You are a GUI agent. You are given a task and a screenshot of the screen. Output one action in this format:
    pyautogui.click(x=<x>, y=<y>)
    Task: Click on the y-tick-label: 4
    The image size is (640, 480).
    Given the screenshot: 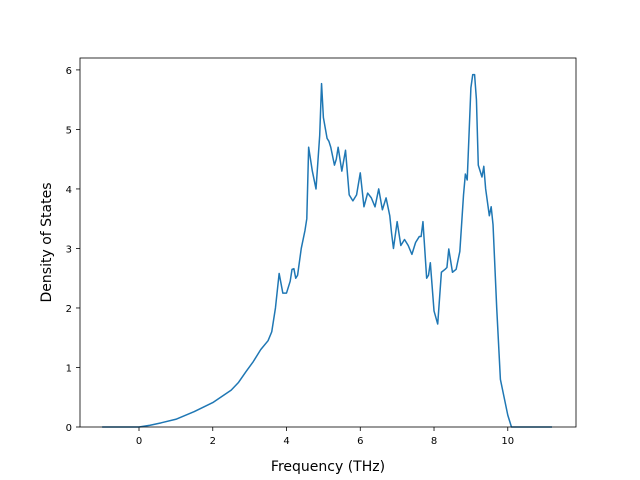 What is the action you would take?
    pyautogui.click(x=69, y=190)
    